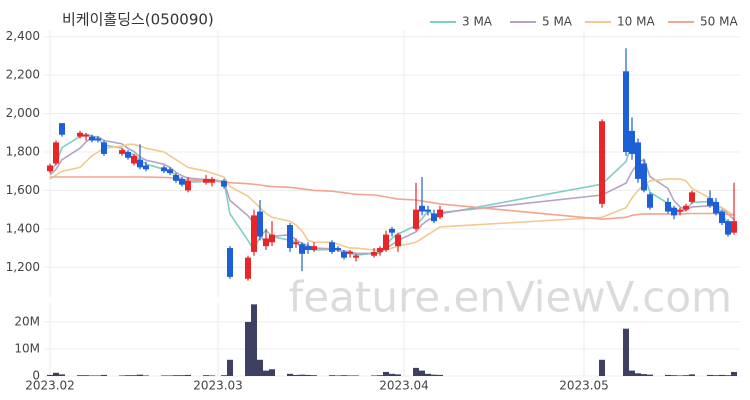  What do you see at coordinates (23, 113) in the screenshot?
I see `y-tick-label: 2,000` at bounding box center [23, 113].